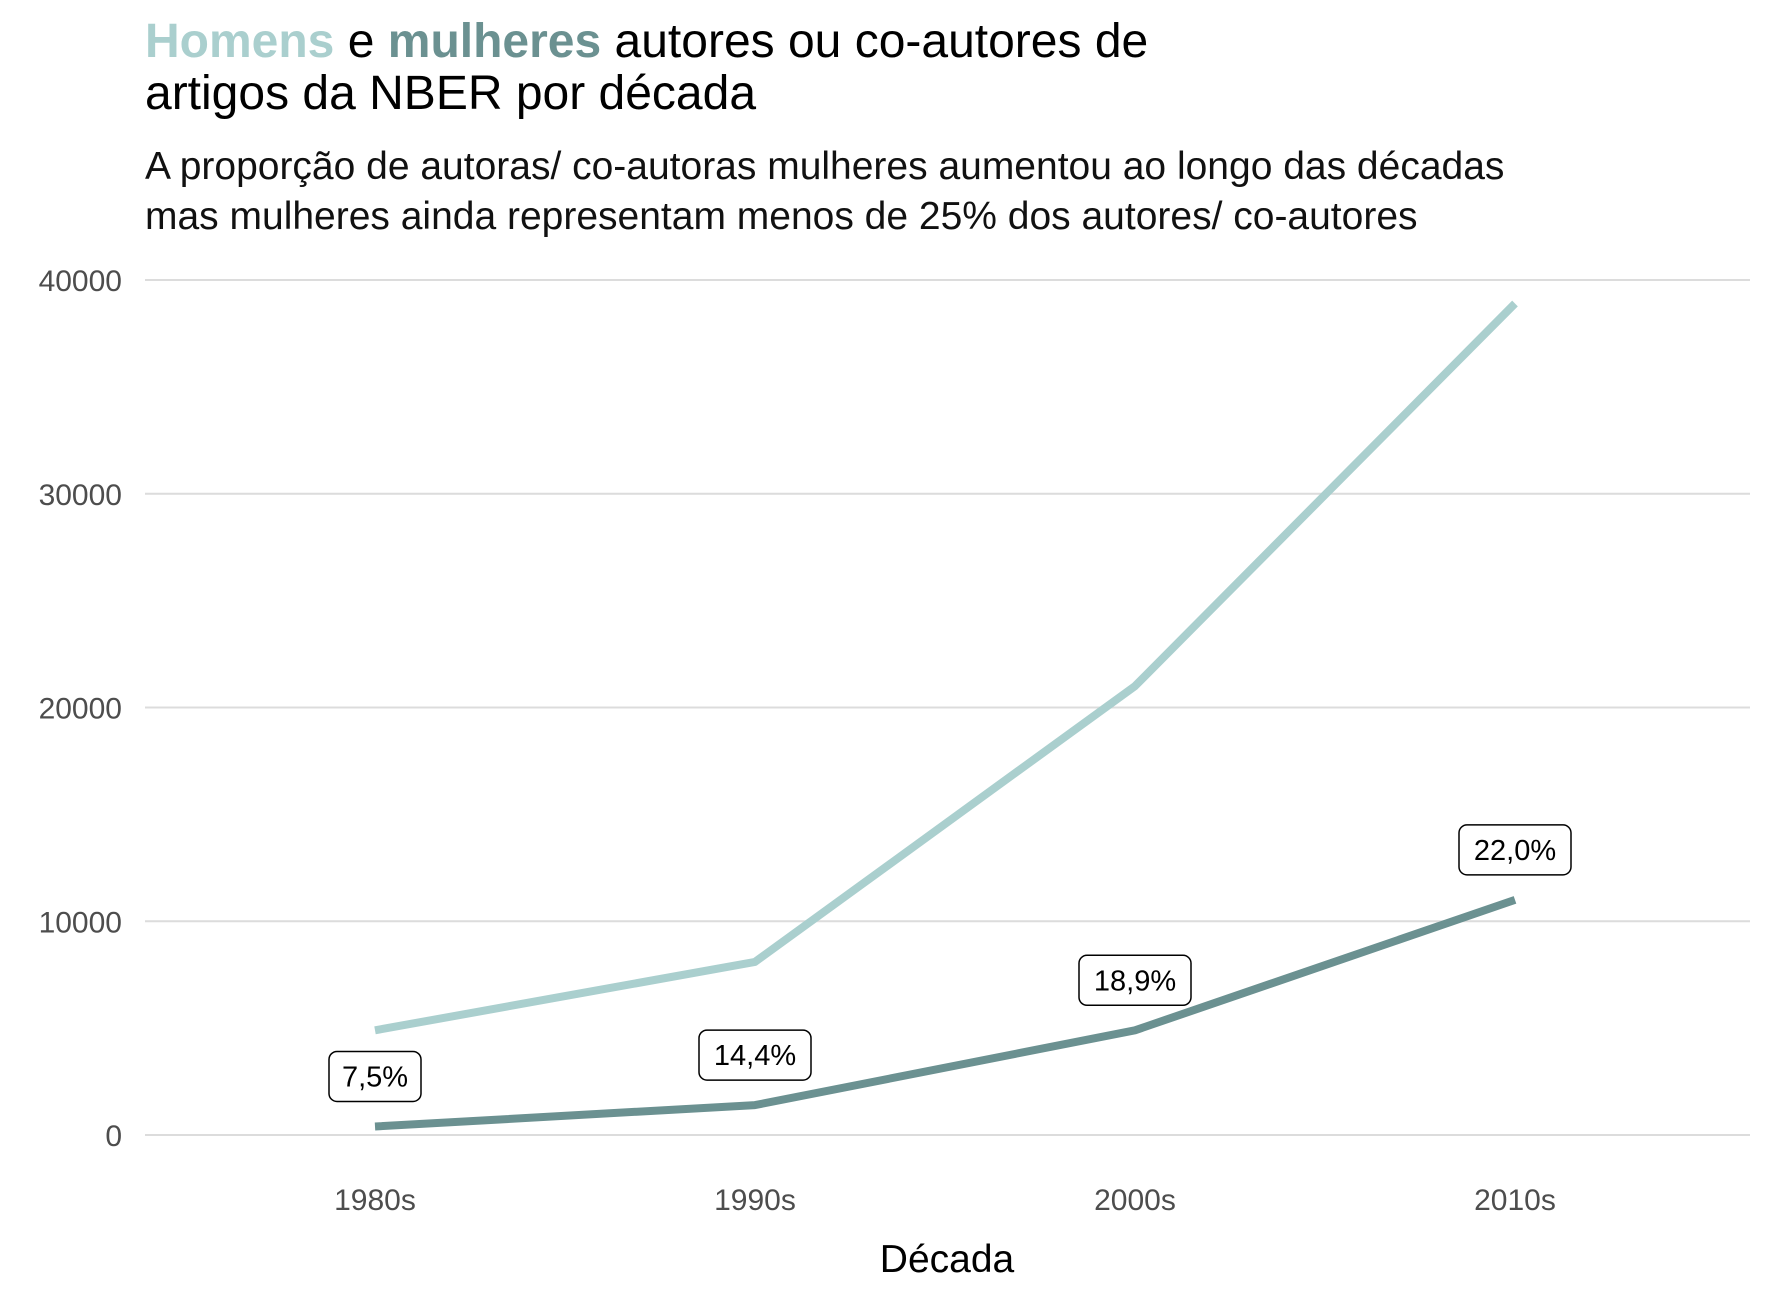 This screenshot has width=1771, height=1299. I want to click on series-line-women, so click(945, 1013).